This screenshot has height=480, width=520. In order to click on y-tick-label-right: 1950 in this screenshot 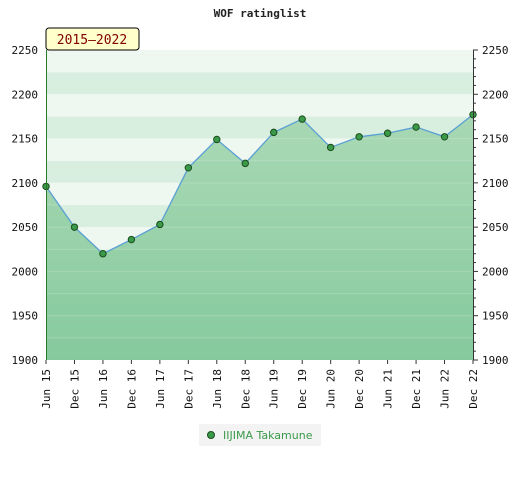, I will do `click(495, 316)`.